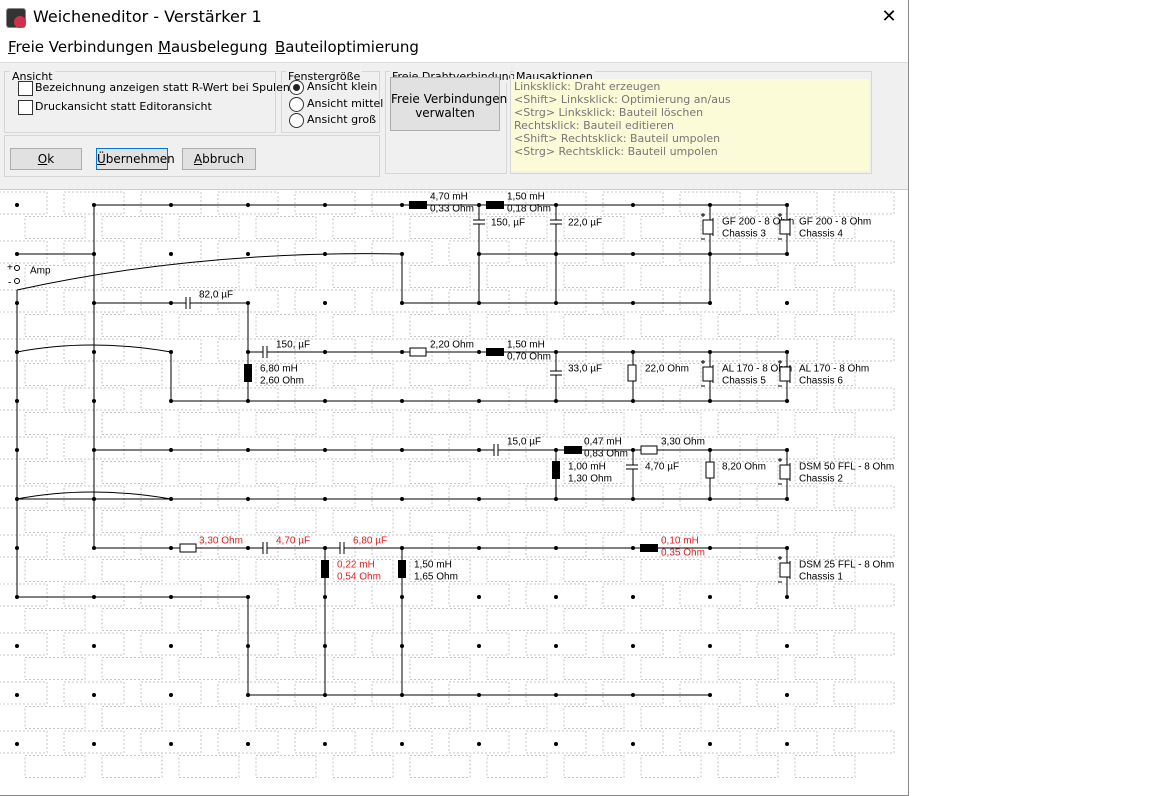 The width and height of the screenshot is (1152, 796). What do you see at coordinates (32, 76) in the screenshot?
I see `group-title: Ansicht` at bounding box center [32, 76].